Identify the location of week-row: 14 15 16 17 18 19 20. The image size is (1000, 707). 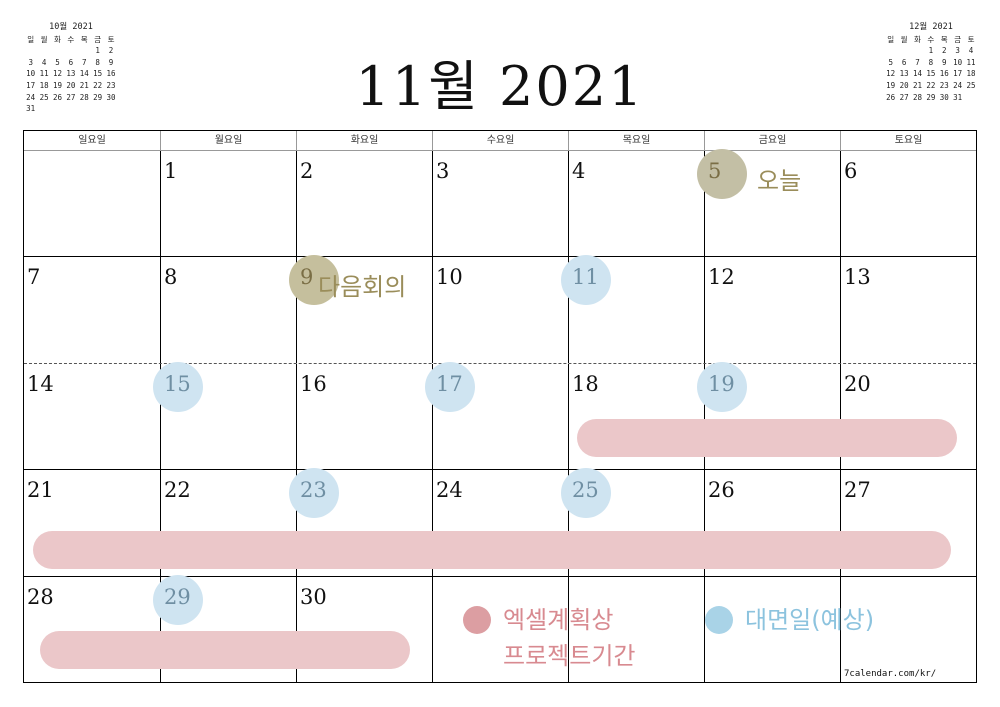
(500, 416).